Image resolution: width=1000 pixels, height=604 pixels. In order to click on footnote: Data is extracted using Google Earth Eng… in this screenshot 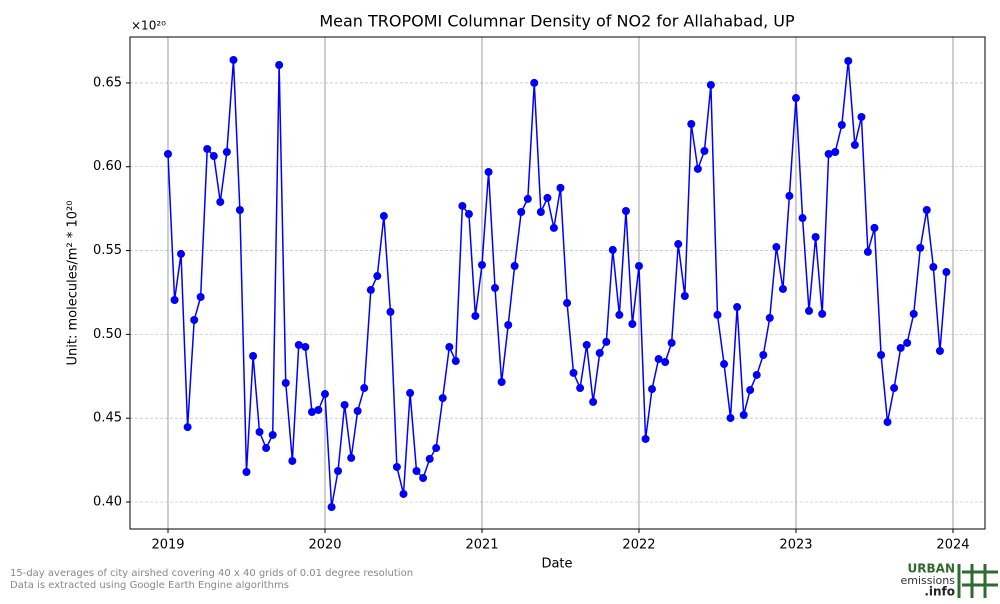, I will do `click(149, 585)`.